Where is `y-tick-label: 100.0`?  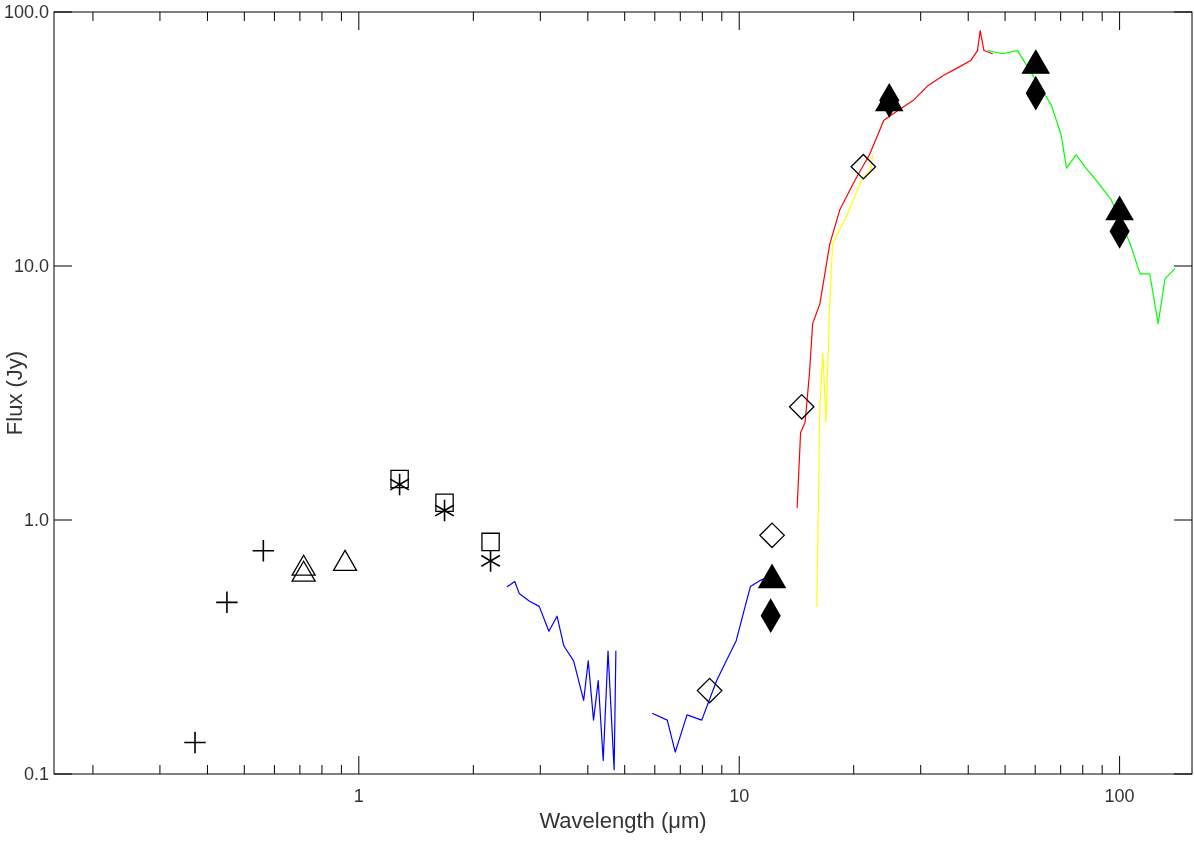
y-tick-label: 100.0 is located at coordinates (26, 12).